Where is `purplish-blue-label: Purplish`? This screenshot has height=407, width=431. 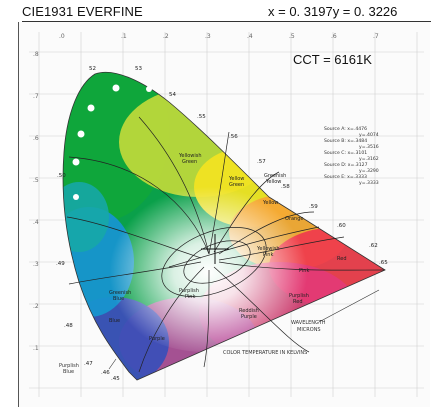 purplish-blue-label: Purplish is located at coordinates (69, 366).